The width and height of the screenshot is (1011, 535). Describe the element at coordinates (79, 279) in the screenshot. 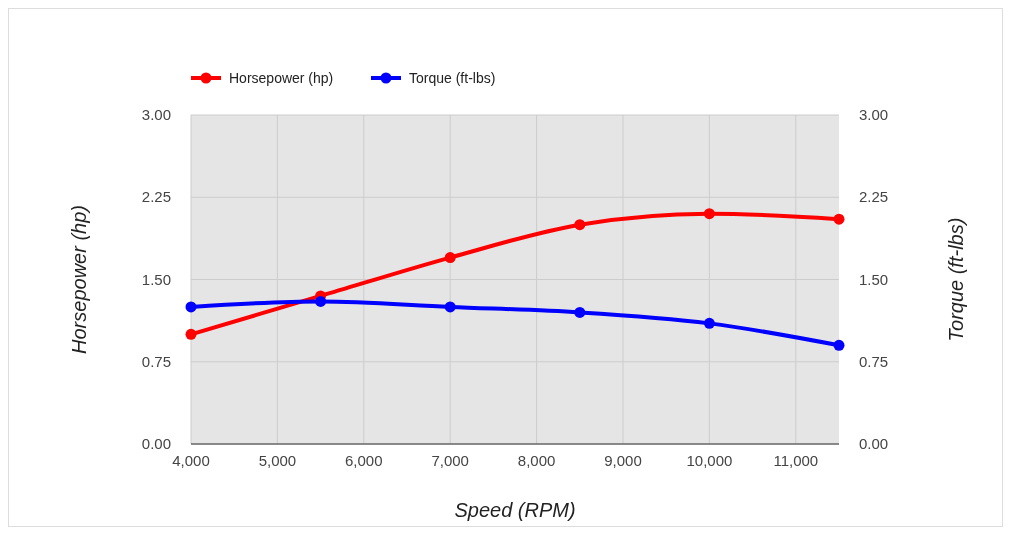

I see `y-axis-title: Horsepower (hp)` at that location.